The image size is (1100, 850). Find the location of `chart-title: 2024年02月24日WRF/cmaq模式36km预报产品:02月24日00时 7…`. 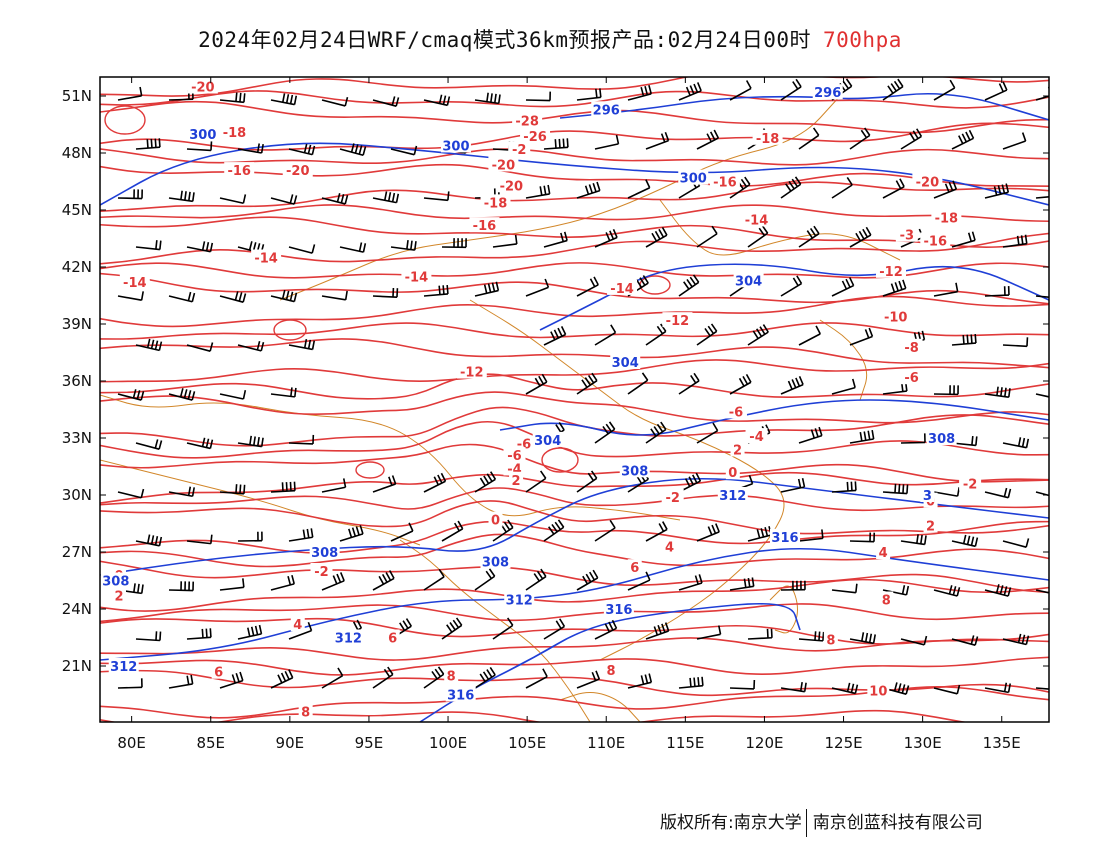

chart-title: 2024年02月24日WRF/cmaq模式36km预报产品:02月24日00时 7… is located at coordinates (550, 39).